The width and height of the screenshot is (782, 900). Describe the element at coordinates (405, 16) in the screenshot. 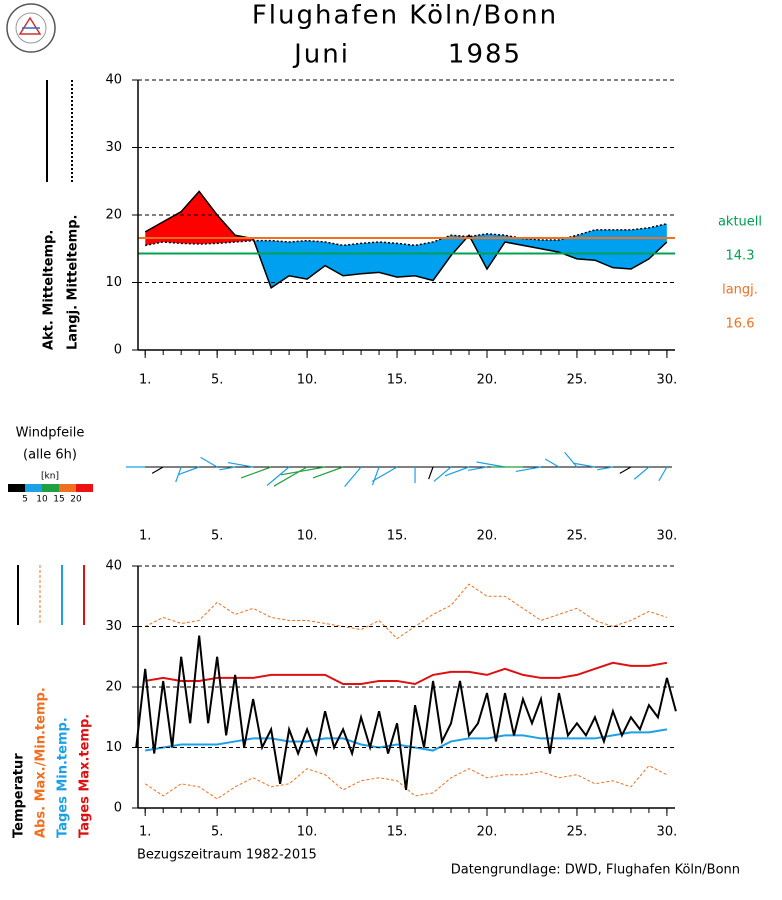

I see `title: Flughafen Köln/Bonn` at that location.